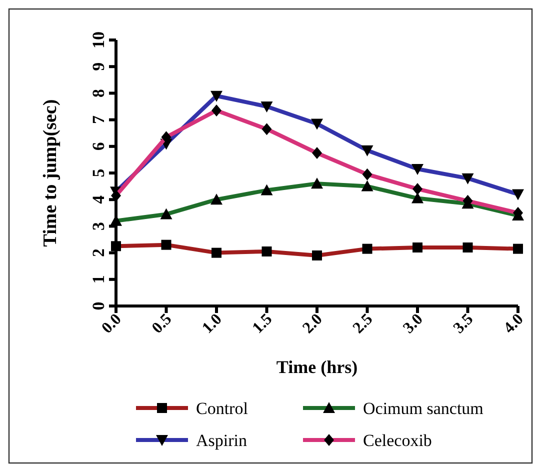 The image size is (541, 472). Describe the element at coordinates (98, 306) in the screenshot. I see `y-tick-label: 0` at that location.